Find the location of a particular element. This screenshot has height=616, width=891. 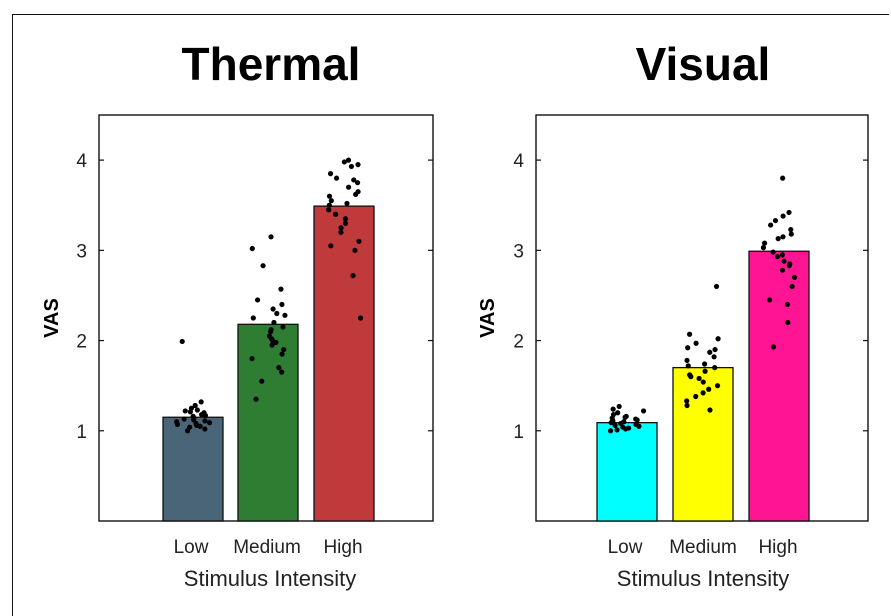

y-tick-label: 1 is located at coordinates (81, 432).